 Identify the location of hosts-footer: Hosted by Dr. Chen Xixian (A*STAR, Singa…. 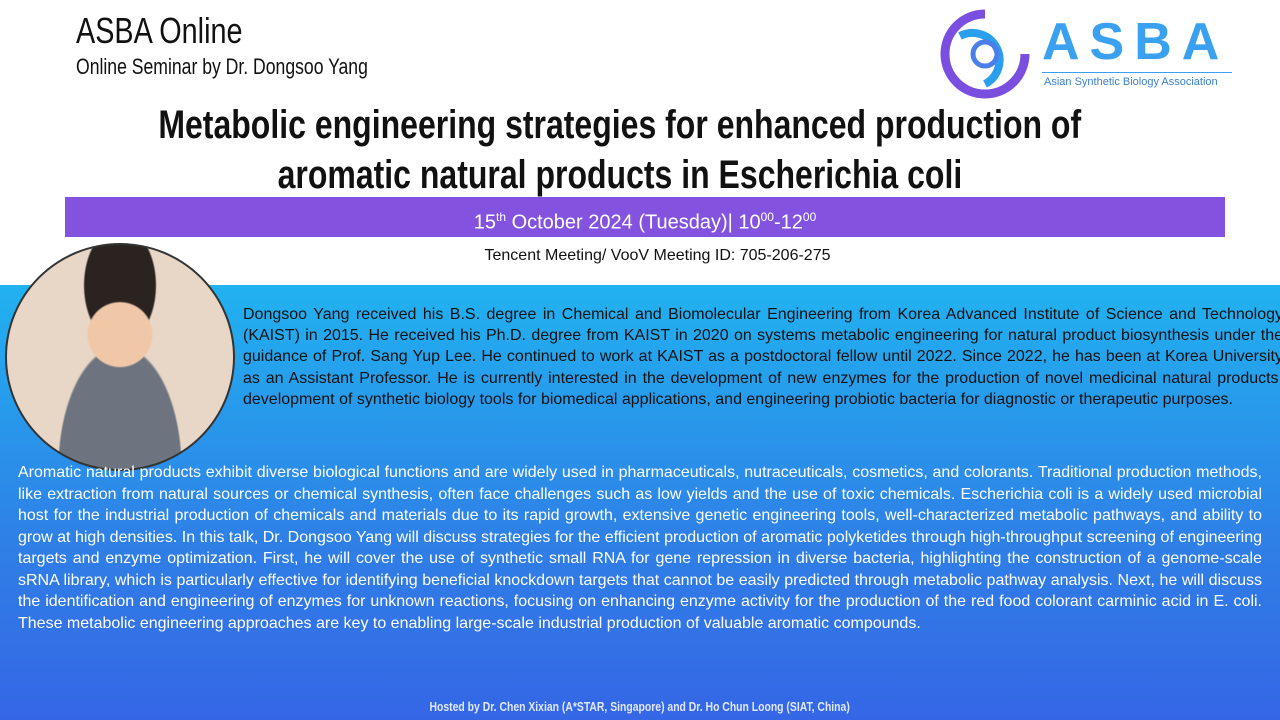
(640, 706).